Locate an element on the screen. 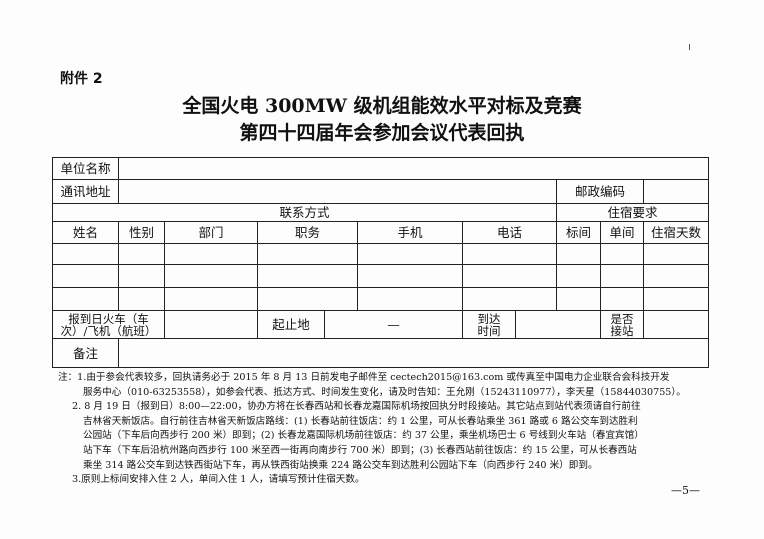 This screenshot has width=764, height=539. col-header-single-room: 单间 is located at coordinates (622, 232).